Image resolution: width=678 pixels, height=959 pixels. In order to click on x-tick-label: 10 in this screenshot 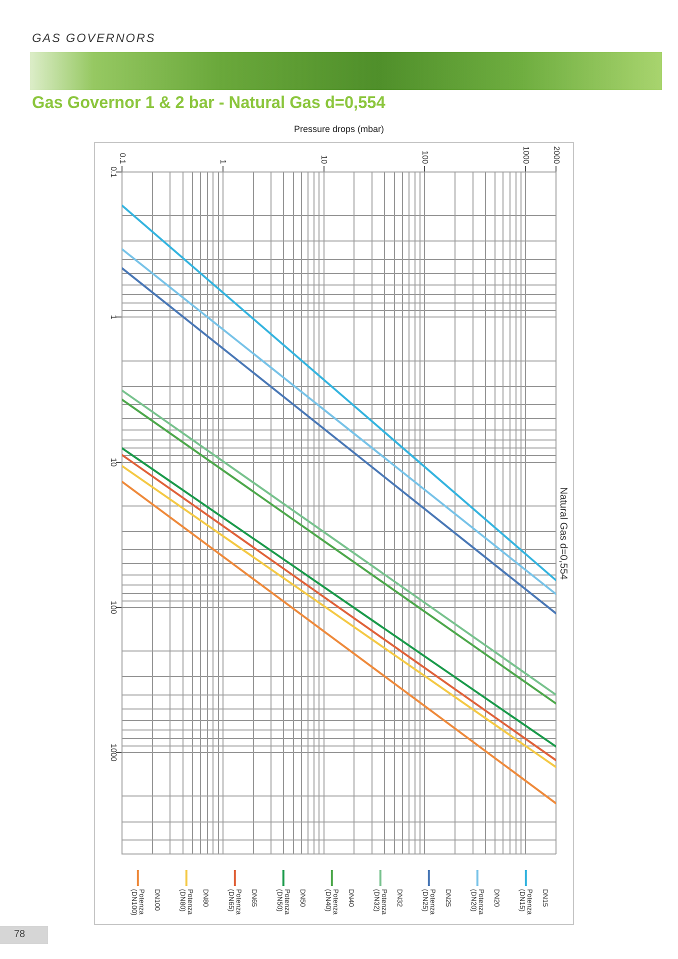, I will do `click(324, 160)`.